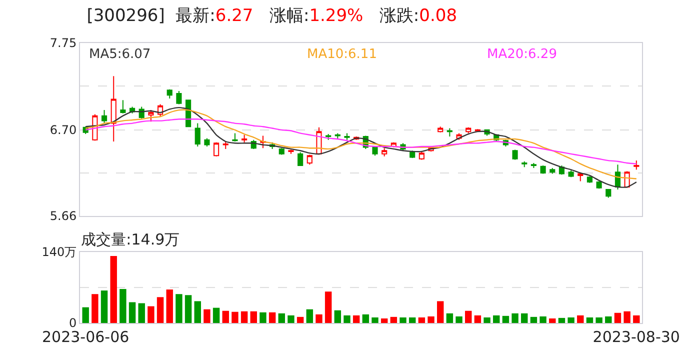 The image size is (688, 360). I want to click on x-tick-label: 2023-06-06, so click(86, 337).